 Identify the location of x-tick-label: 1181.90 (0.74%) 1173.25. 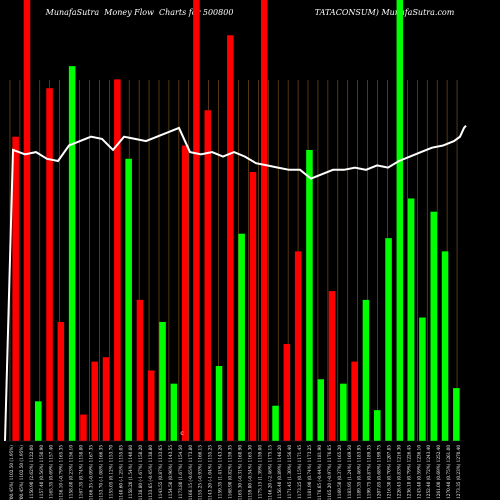
(309, 472).